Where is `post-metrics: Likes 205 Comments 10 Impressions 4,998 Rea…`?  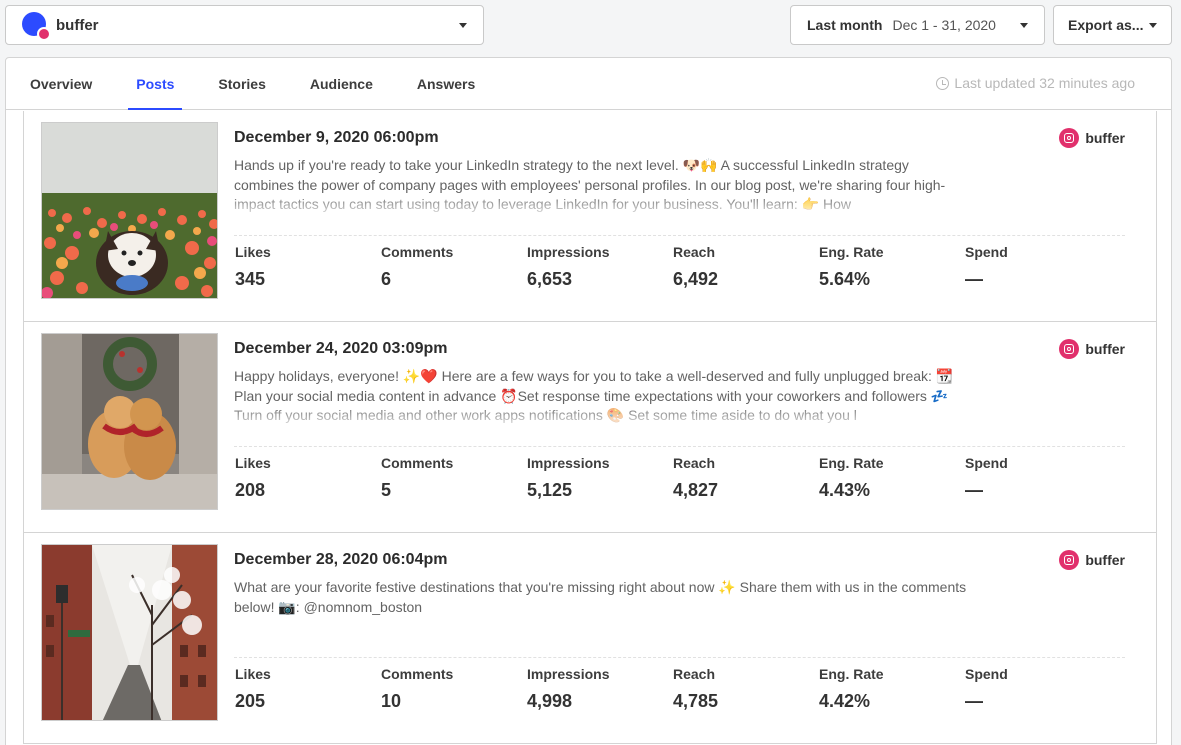
post-metrics: Likes 205 Comments 10 Impressions 4,998 Rea… is located at coordinates (673, 689).